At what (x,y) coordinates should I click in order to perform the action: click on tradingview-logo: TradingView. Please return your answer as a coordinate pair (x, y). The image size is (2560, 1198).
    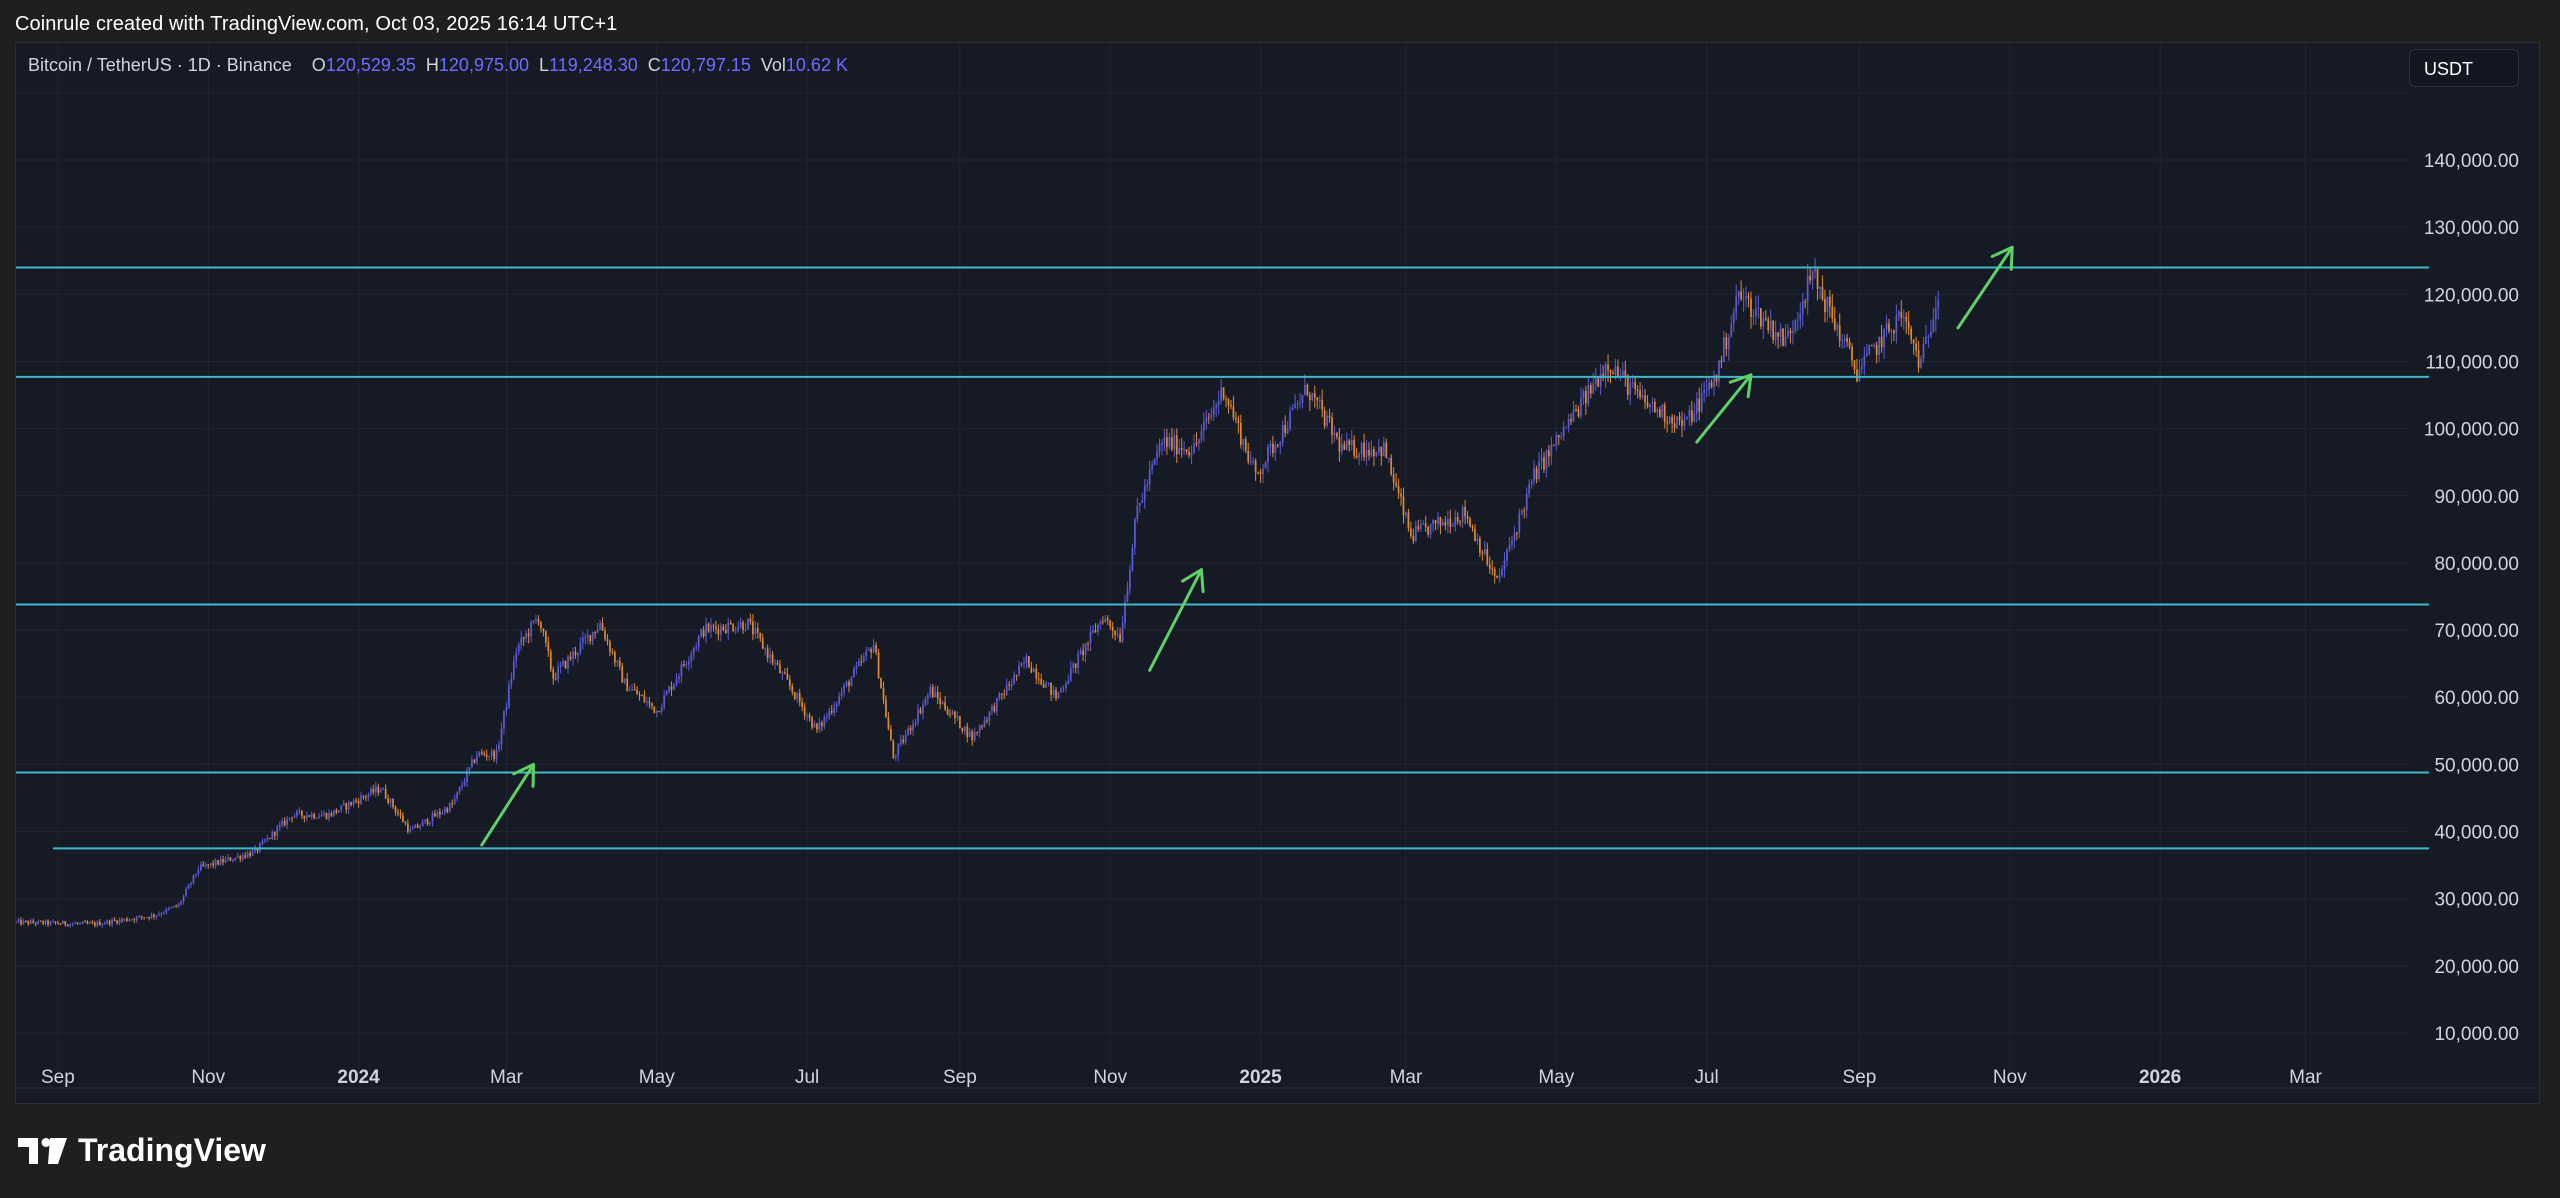
    Looking at the image, I should click on (142, 1150).